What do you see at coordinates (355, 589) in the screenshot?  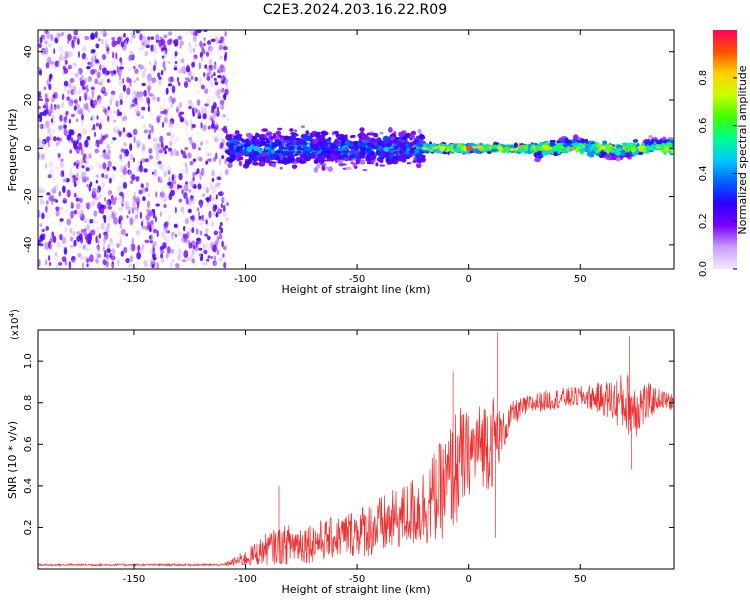 I see `snr-x-label: Height of straight line (km)` at bounding box center [355, 589].